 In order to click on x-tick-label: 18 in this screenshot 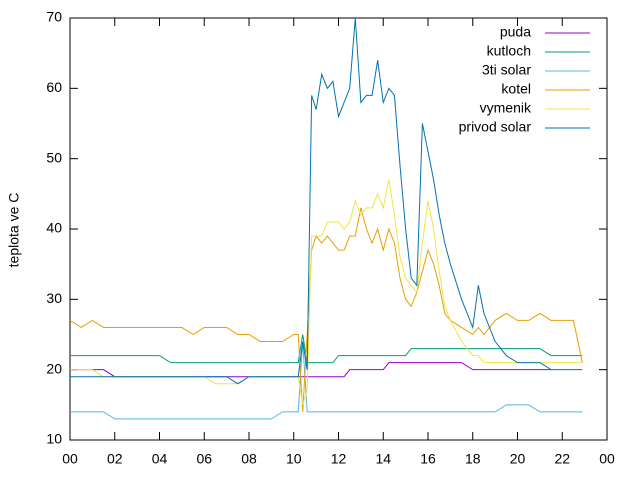, I will do `click(473, 459)`.